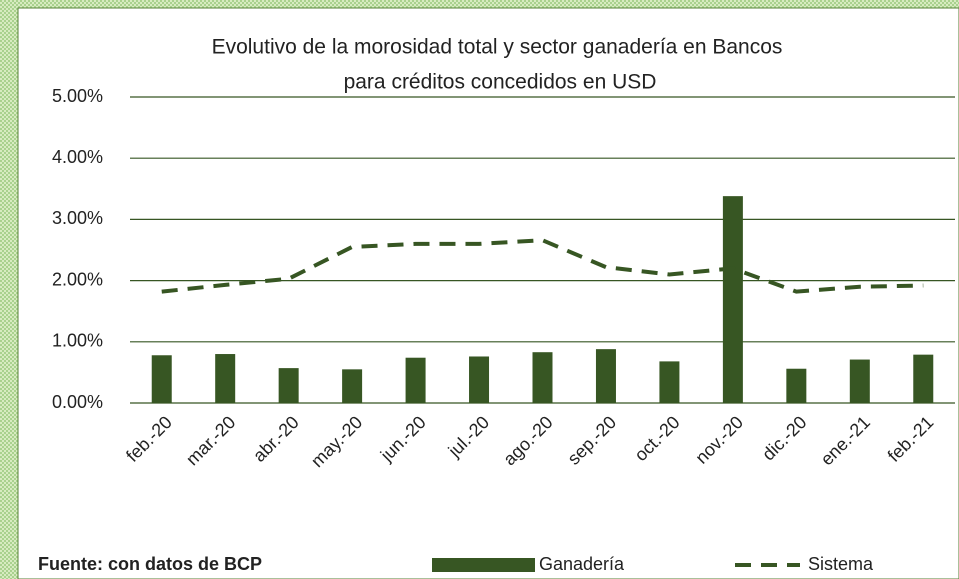  What do you see at coordinates (77, 279) in the screenshot?
I see `y-tick-label: 2.00%` at bounding box center [77, 279].